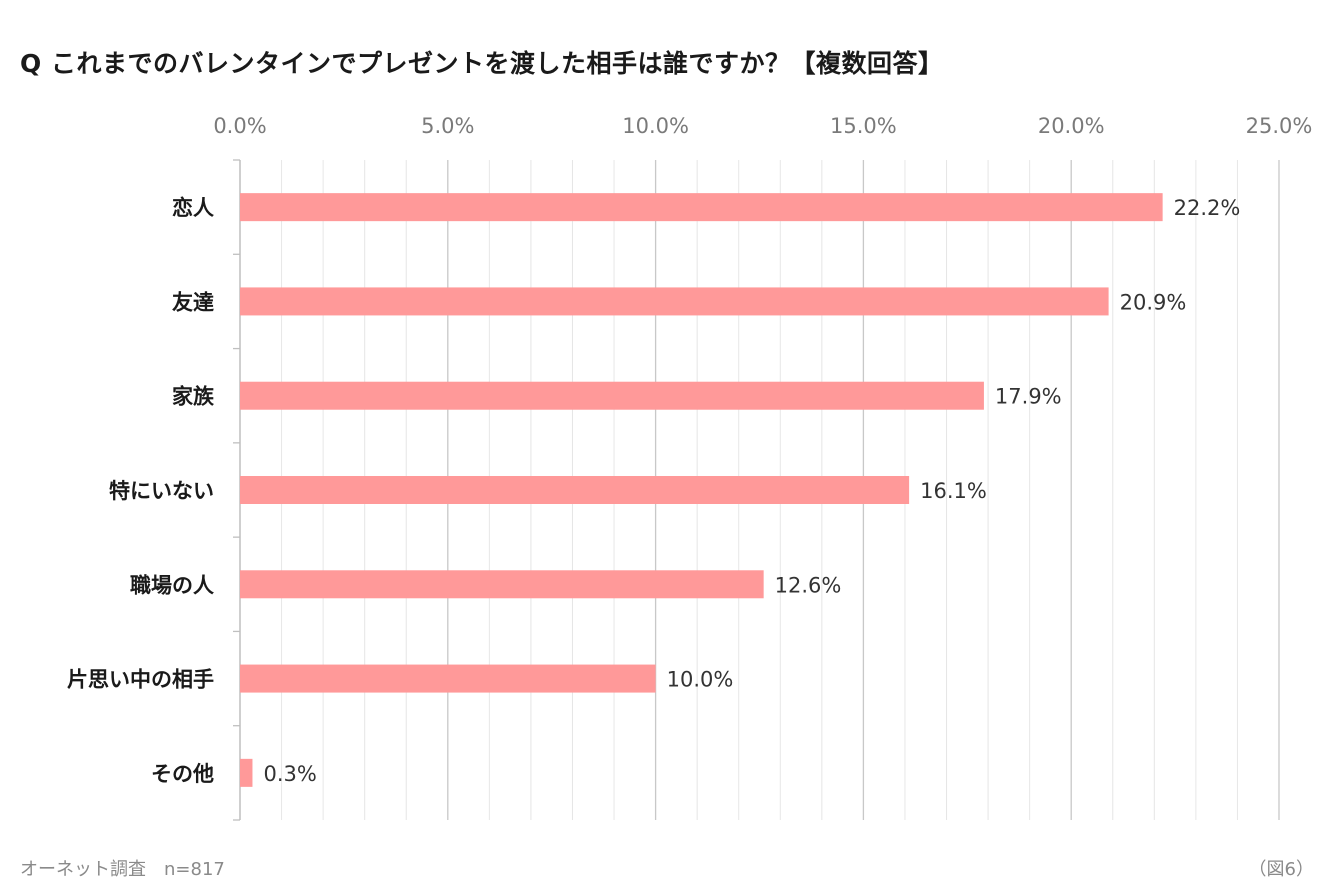  What do you see at coordinates (1279, 126) in the screenshot?
I see `x-tick-label: 25.0%` at bounding box center [1279, 126].